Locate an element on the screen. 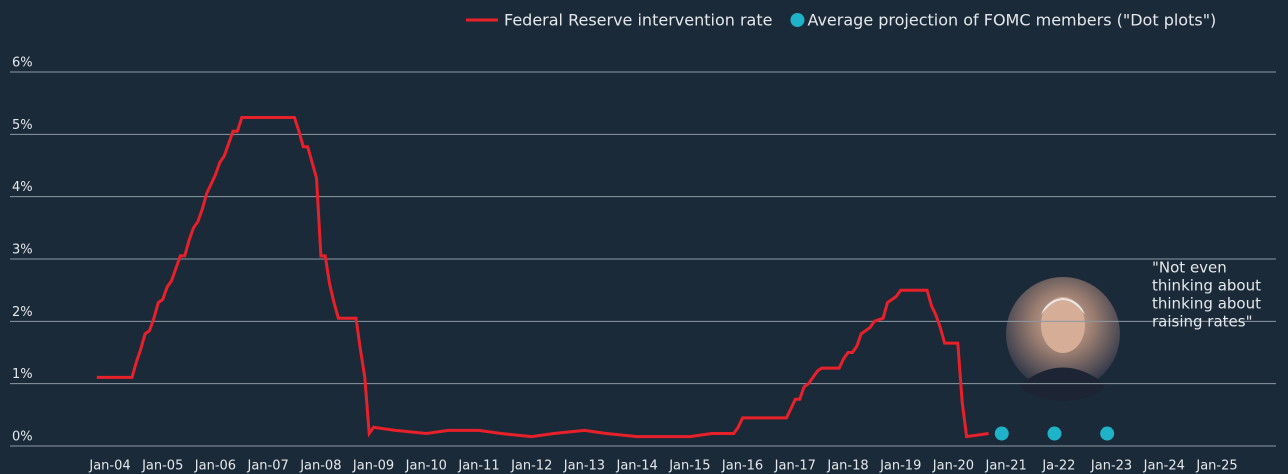  x-tick-label: Jan-11 is located at coordinates (478, 466).